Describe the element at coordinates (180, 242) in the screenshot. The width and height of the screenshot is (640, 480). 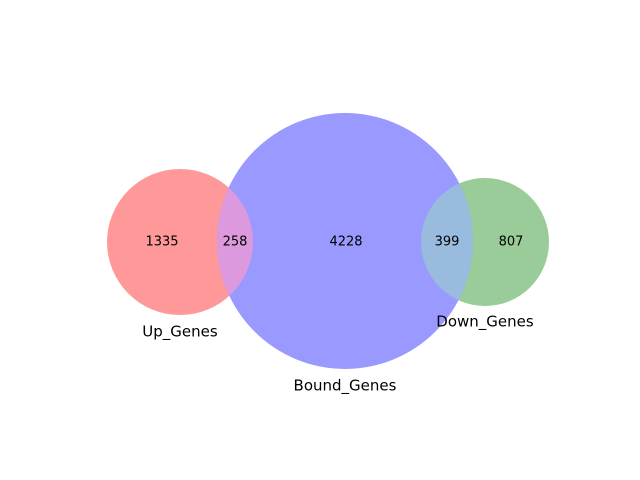
I see `up-genes-circle` at that location.